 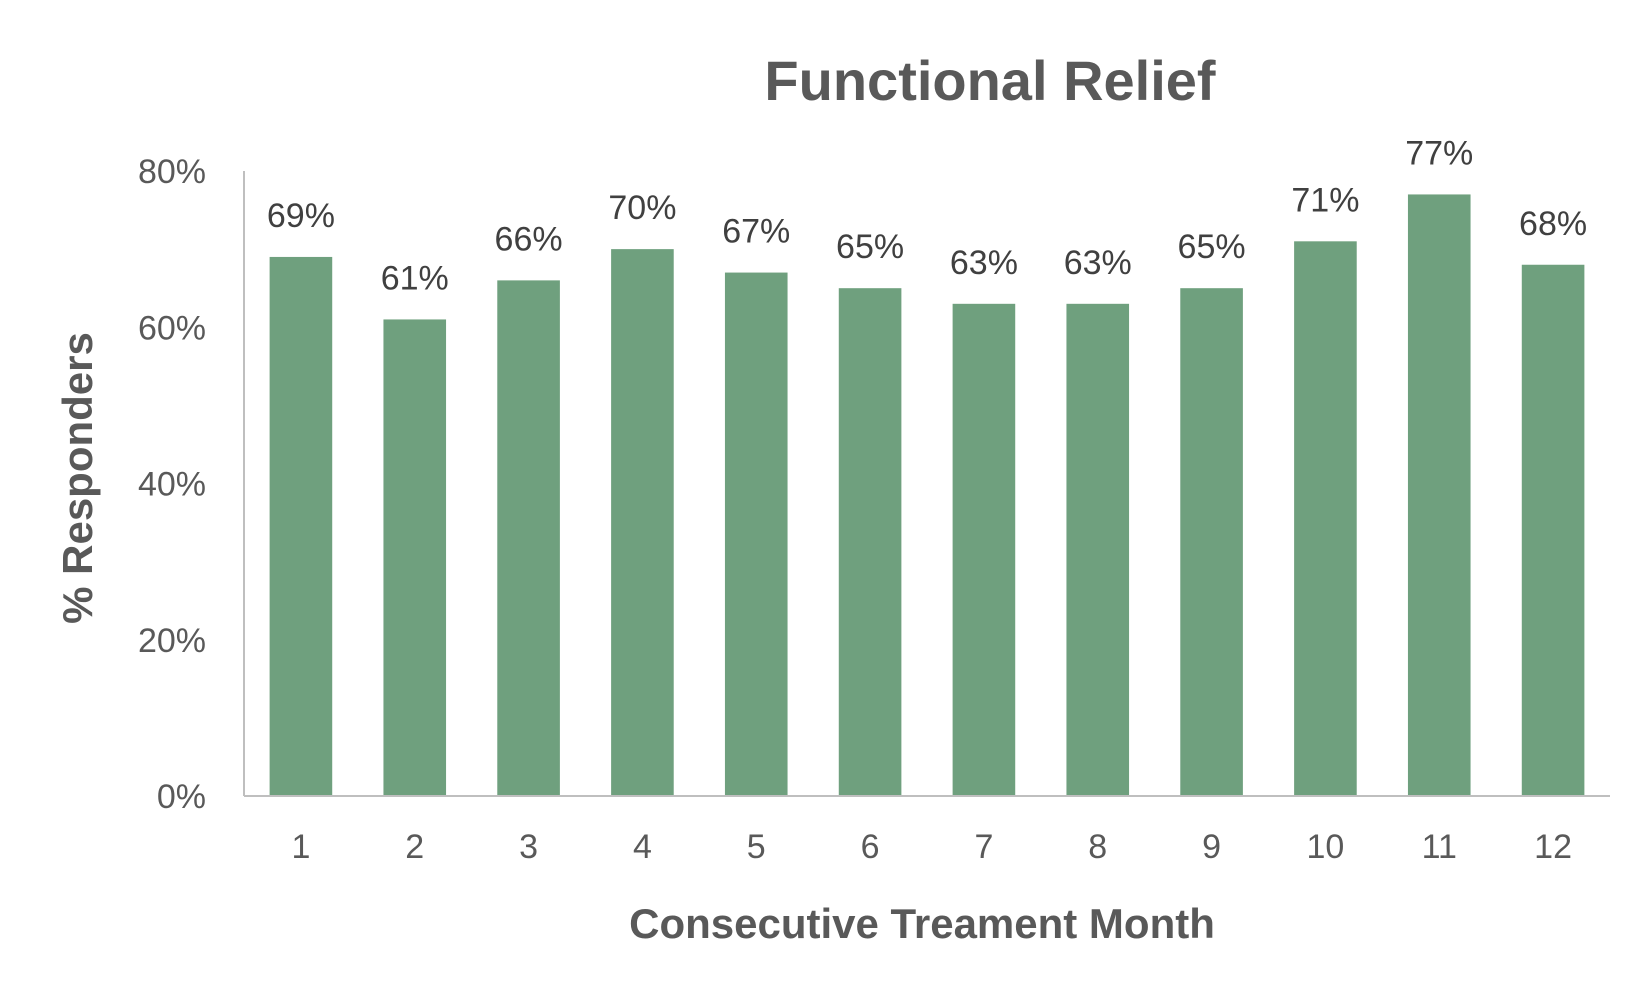 What do you see at coordinates (300, 847) in the screenshot?
I see `x-tick-label: 1` at bounding box center [300, 847].